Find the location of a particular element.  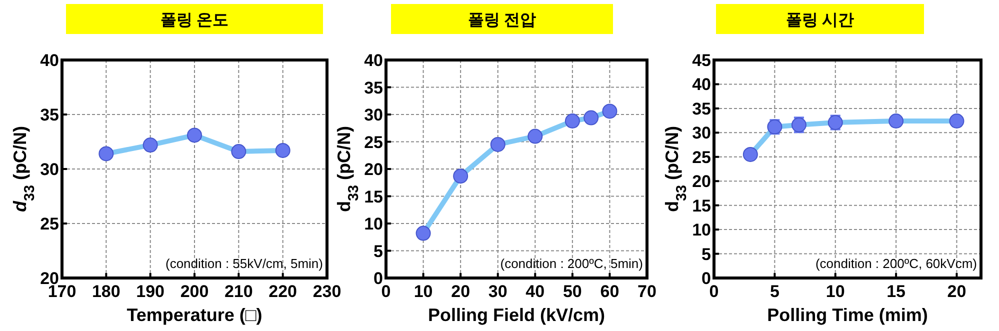

annotation: (condition : 200ºC, 60kVcm) is located at coordinates (896, 263).